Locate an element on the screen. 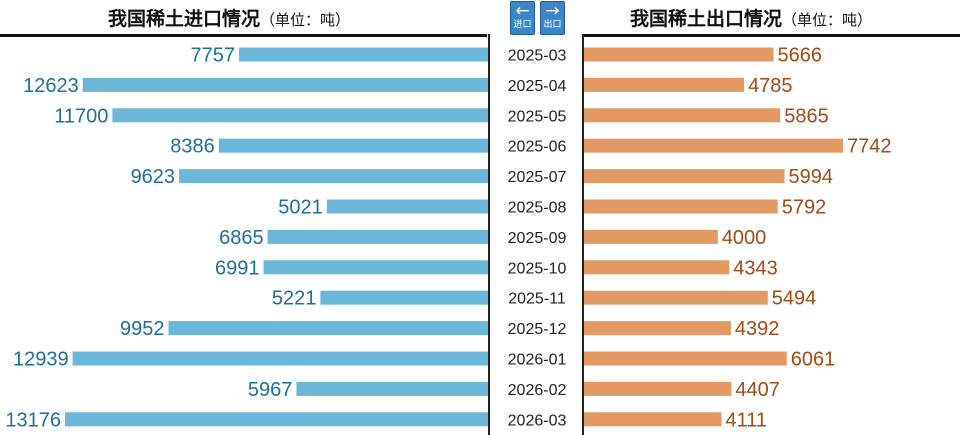 This screenshot has width=960, height=435. import-value-label: 9952 is located at coordinates (142, 329).